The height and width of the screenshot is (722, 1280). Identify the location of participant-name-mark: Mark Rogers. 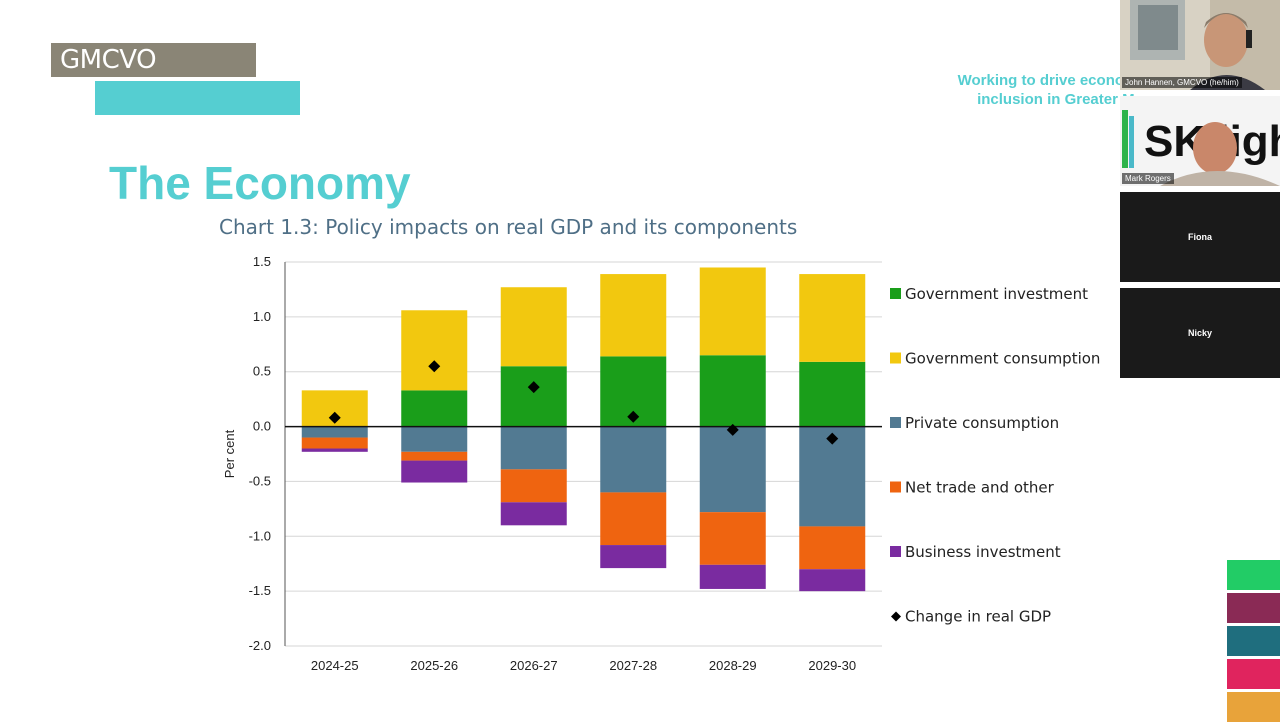
(1148, 178).